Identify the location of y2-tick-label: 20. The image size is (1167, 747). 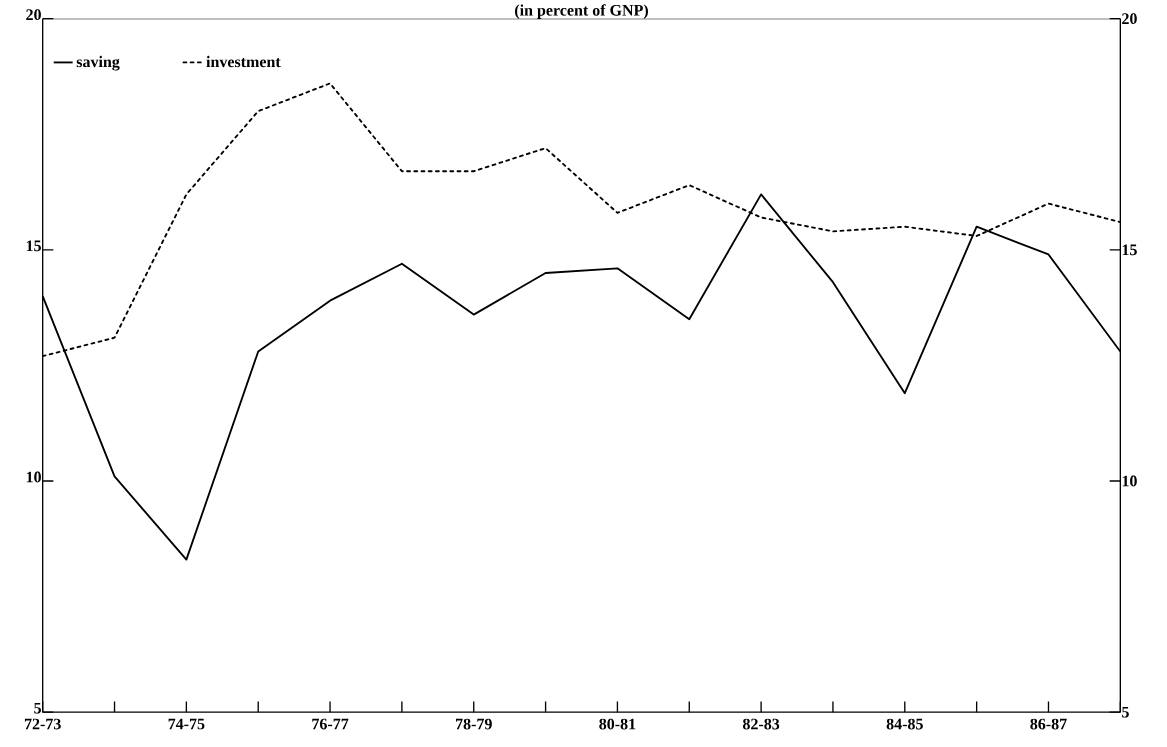
(1129, 19).